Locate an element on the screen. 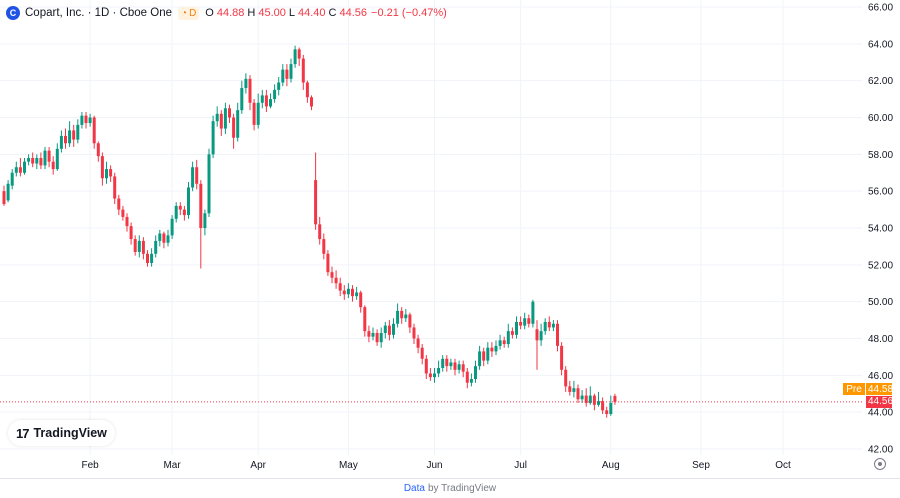 Image resolution: width=900 pixels, height=498 pixels. time-axis: Feb Mar Apr May Jun Jul Aug Sep Oct is located at coordinates (436, 465).